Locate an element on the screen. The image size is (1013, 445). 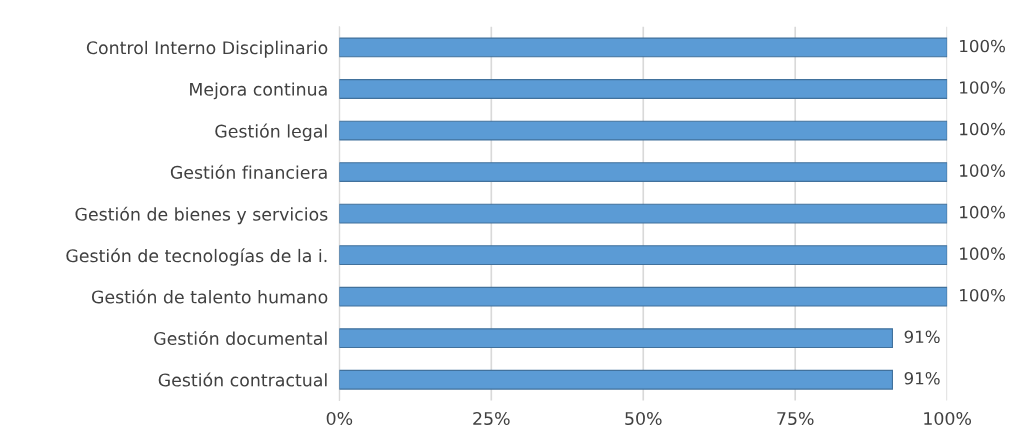
x-tick-label: 75% is located at coordinates (795, 418).